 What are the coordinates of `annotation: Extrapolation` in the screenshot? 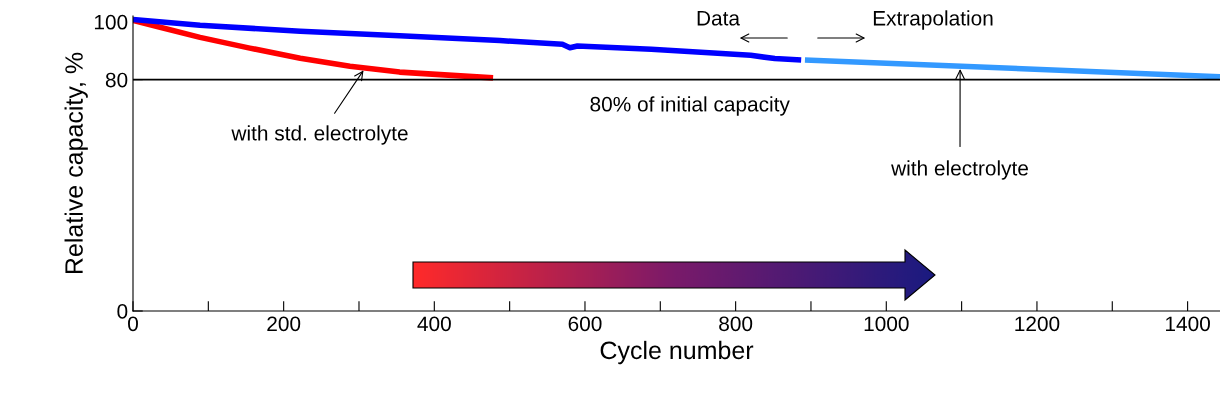 It's located at (933, 20).